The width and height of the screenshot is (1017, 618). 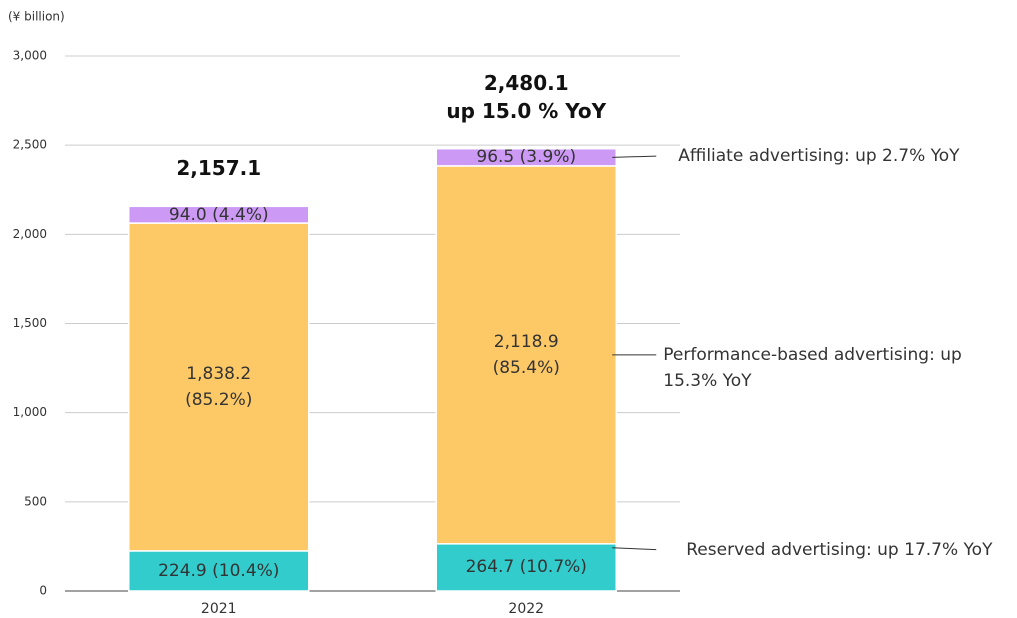 I want to click on y-tick-label: 2,000, so click(x=30, y=234).